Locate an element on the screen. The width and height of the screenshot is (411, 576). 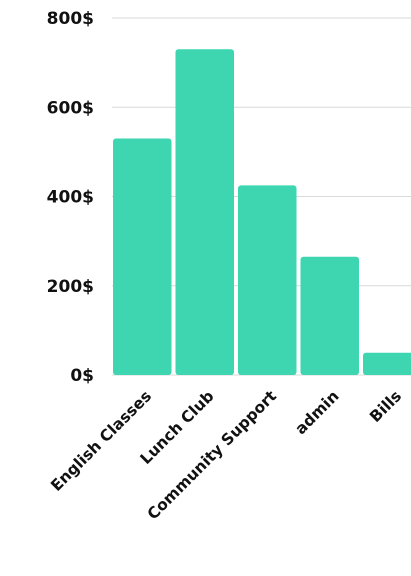
y-tick-label: 800$ is located at coordinates (70, 19).